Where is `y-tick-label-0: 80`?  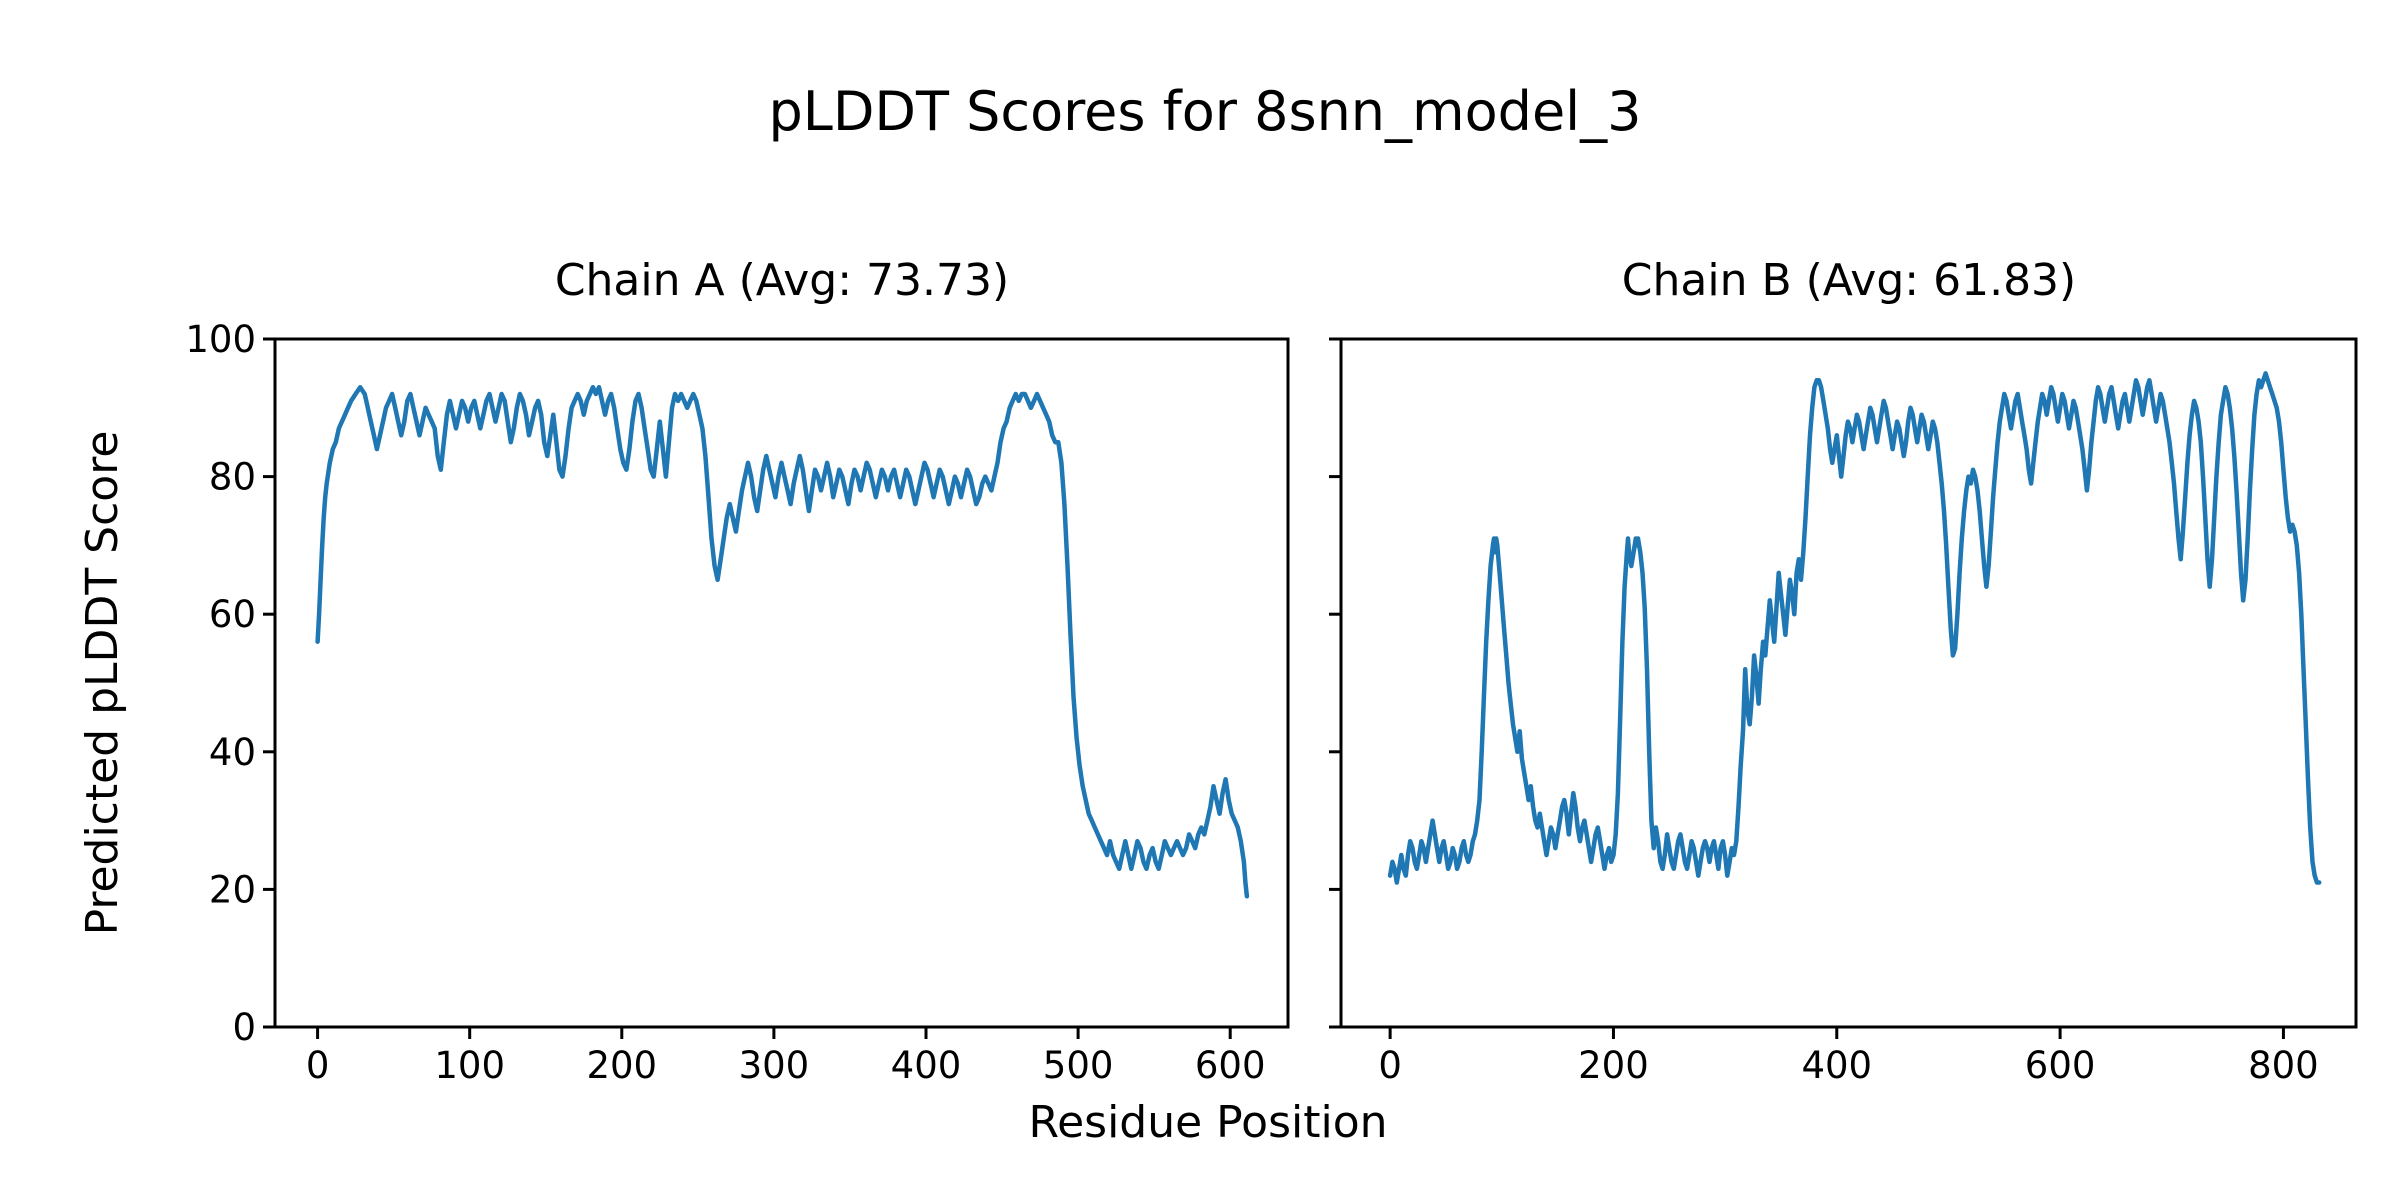 y-tick-label-0: 80 is located at coordinates (232, 477).